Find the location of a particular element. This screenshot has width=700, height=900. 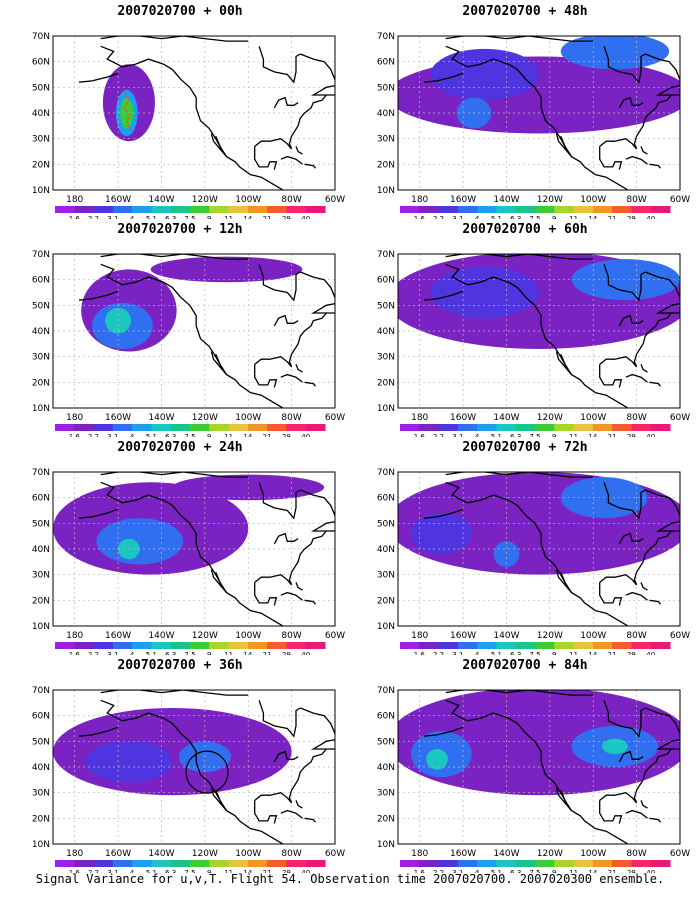

variance-field is located at coordinates (539, 301).